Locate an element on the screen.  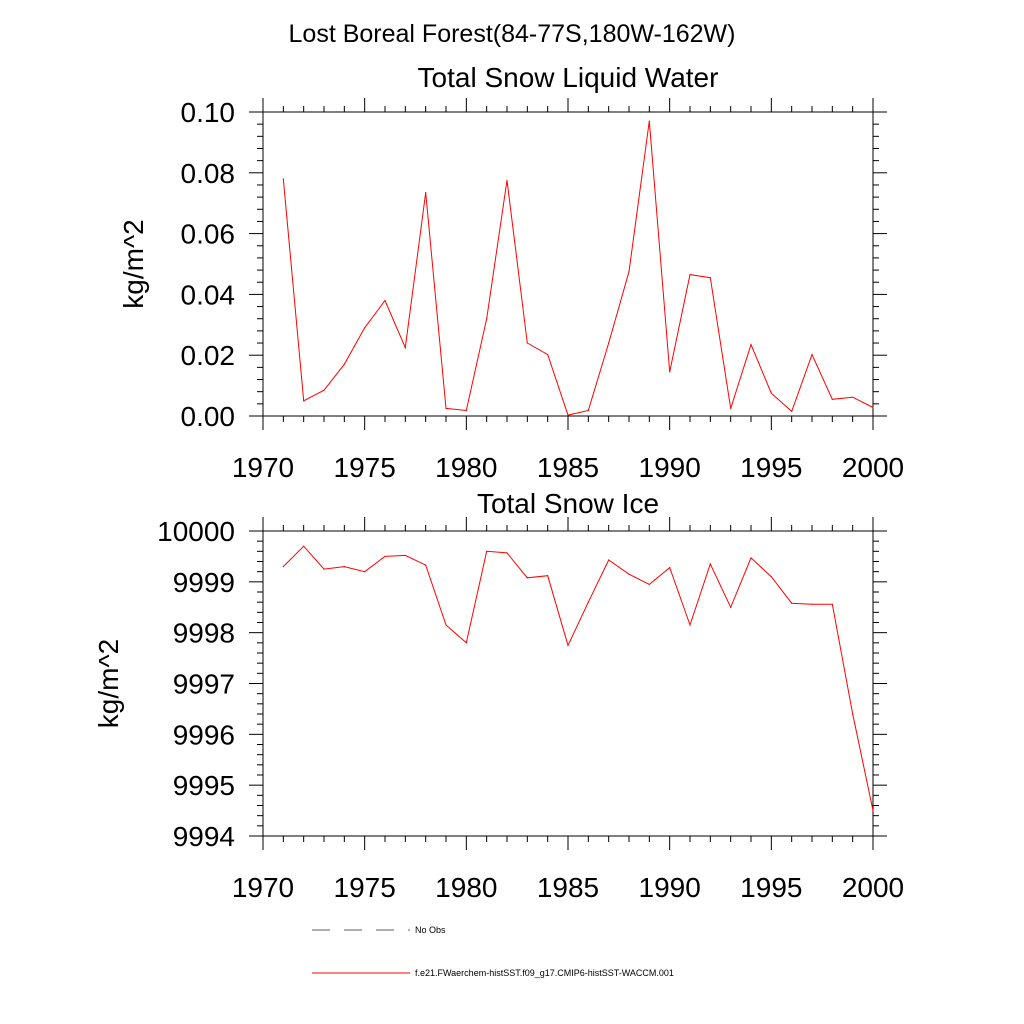
y-tick-label: 0.00 is located at coordinates (208, 416).